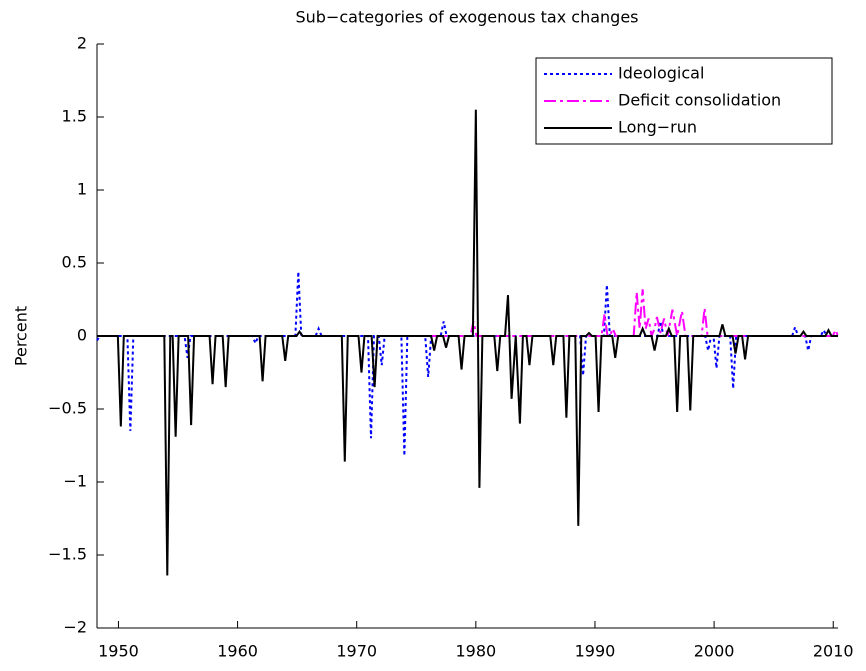  I want to click on x-tick-label: 1980, so click(475, 651).